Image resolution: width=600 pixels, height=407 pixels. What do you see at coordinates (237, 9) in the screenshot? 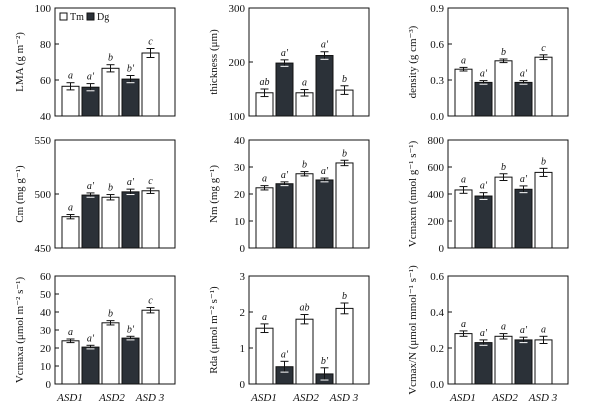
I see `y-tick-label: 300` at bounding box center [237, 9].